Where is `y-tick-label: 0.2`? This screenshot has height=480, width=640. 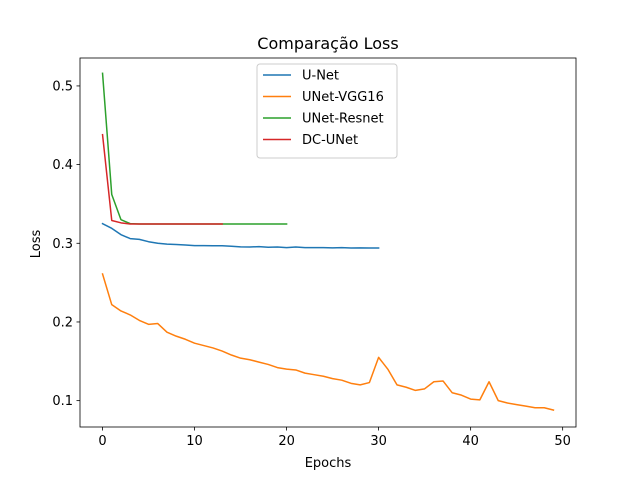
y-tick-label: 0.2 is located at coordinates (62, 322).